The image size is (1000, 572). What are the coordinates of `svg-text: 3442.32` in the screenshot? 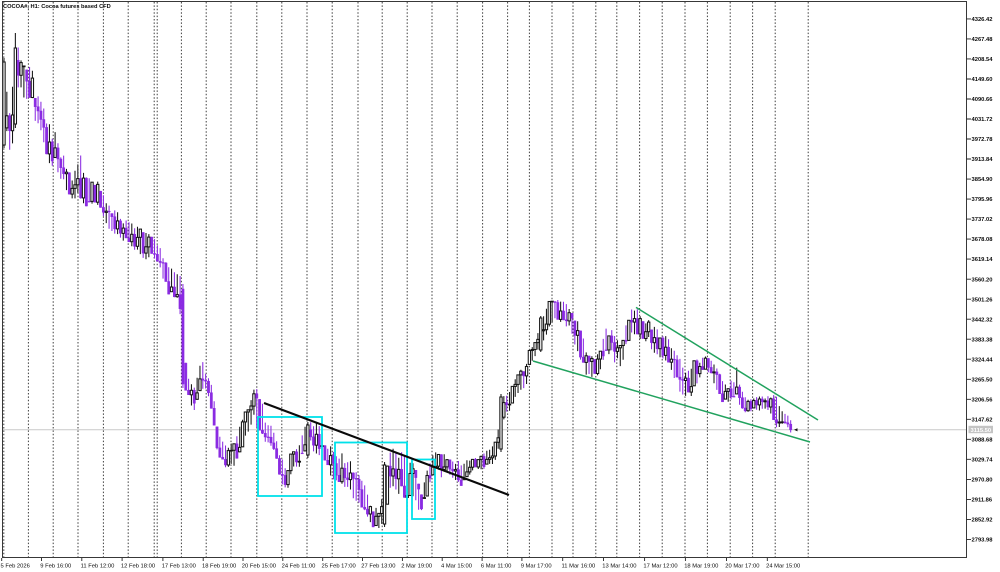 It's located at (982, 320).